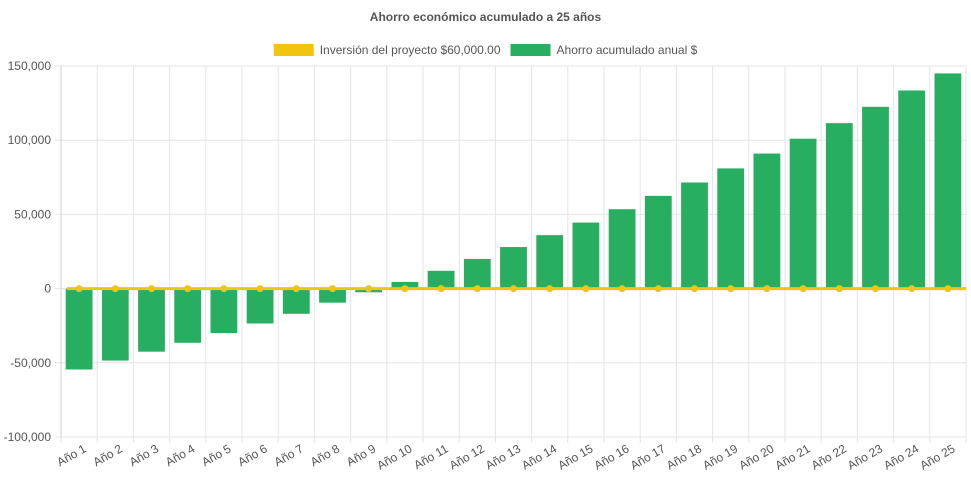  Describe the element at coordinates (71, 455) in the screenshot. I see `x-tick-label: Año 1` at that location.